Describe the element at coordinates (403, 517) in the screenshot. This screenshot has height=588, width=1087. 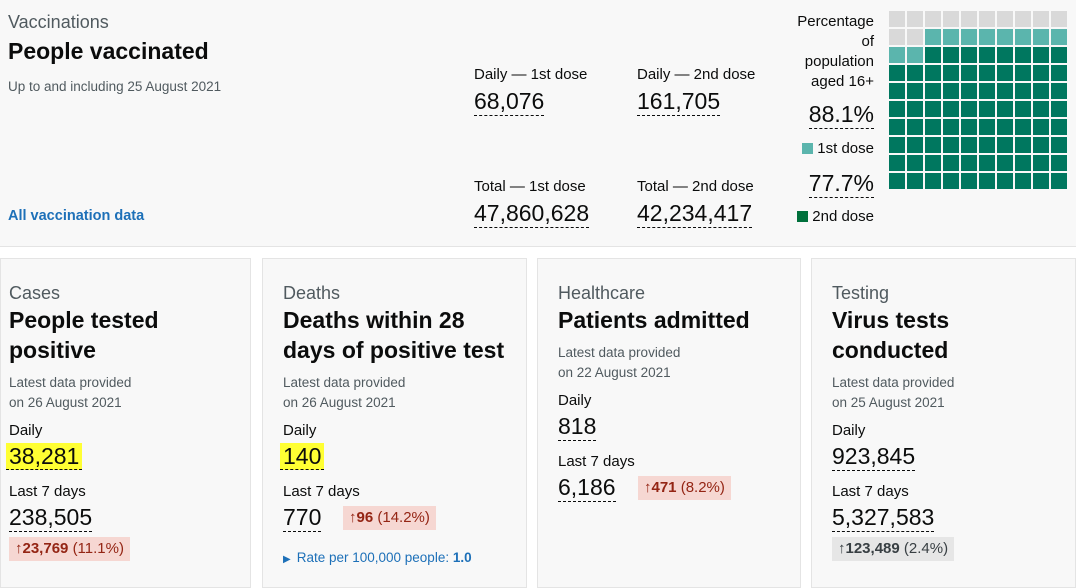
I see `deaths-change-pct: (14.2%)` at that location.